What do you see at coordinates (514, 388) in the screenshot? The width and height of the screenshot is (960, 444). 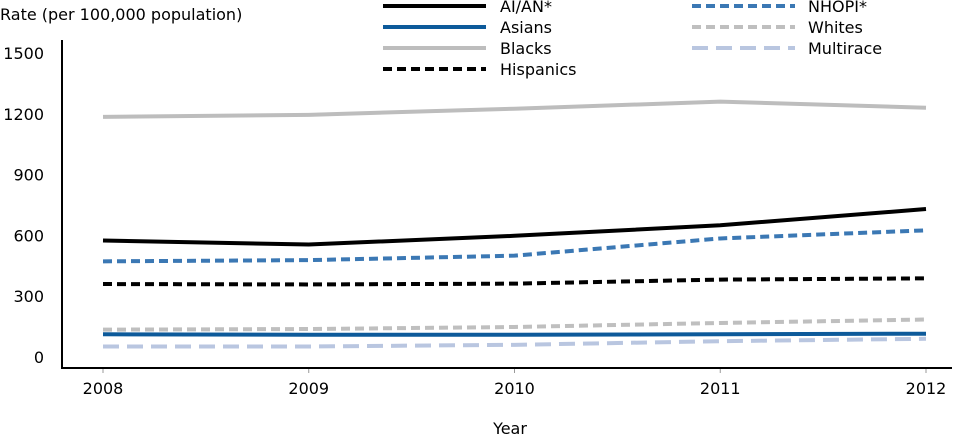 I see `x-tick-label: 2010` at bounding box center [514, 388].